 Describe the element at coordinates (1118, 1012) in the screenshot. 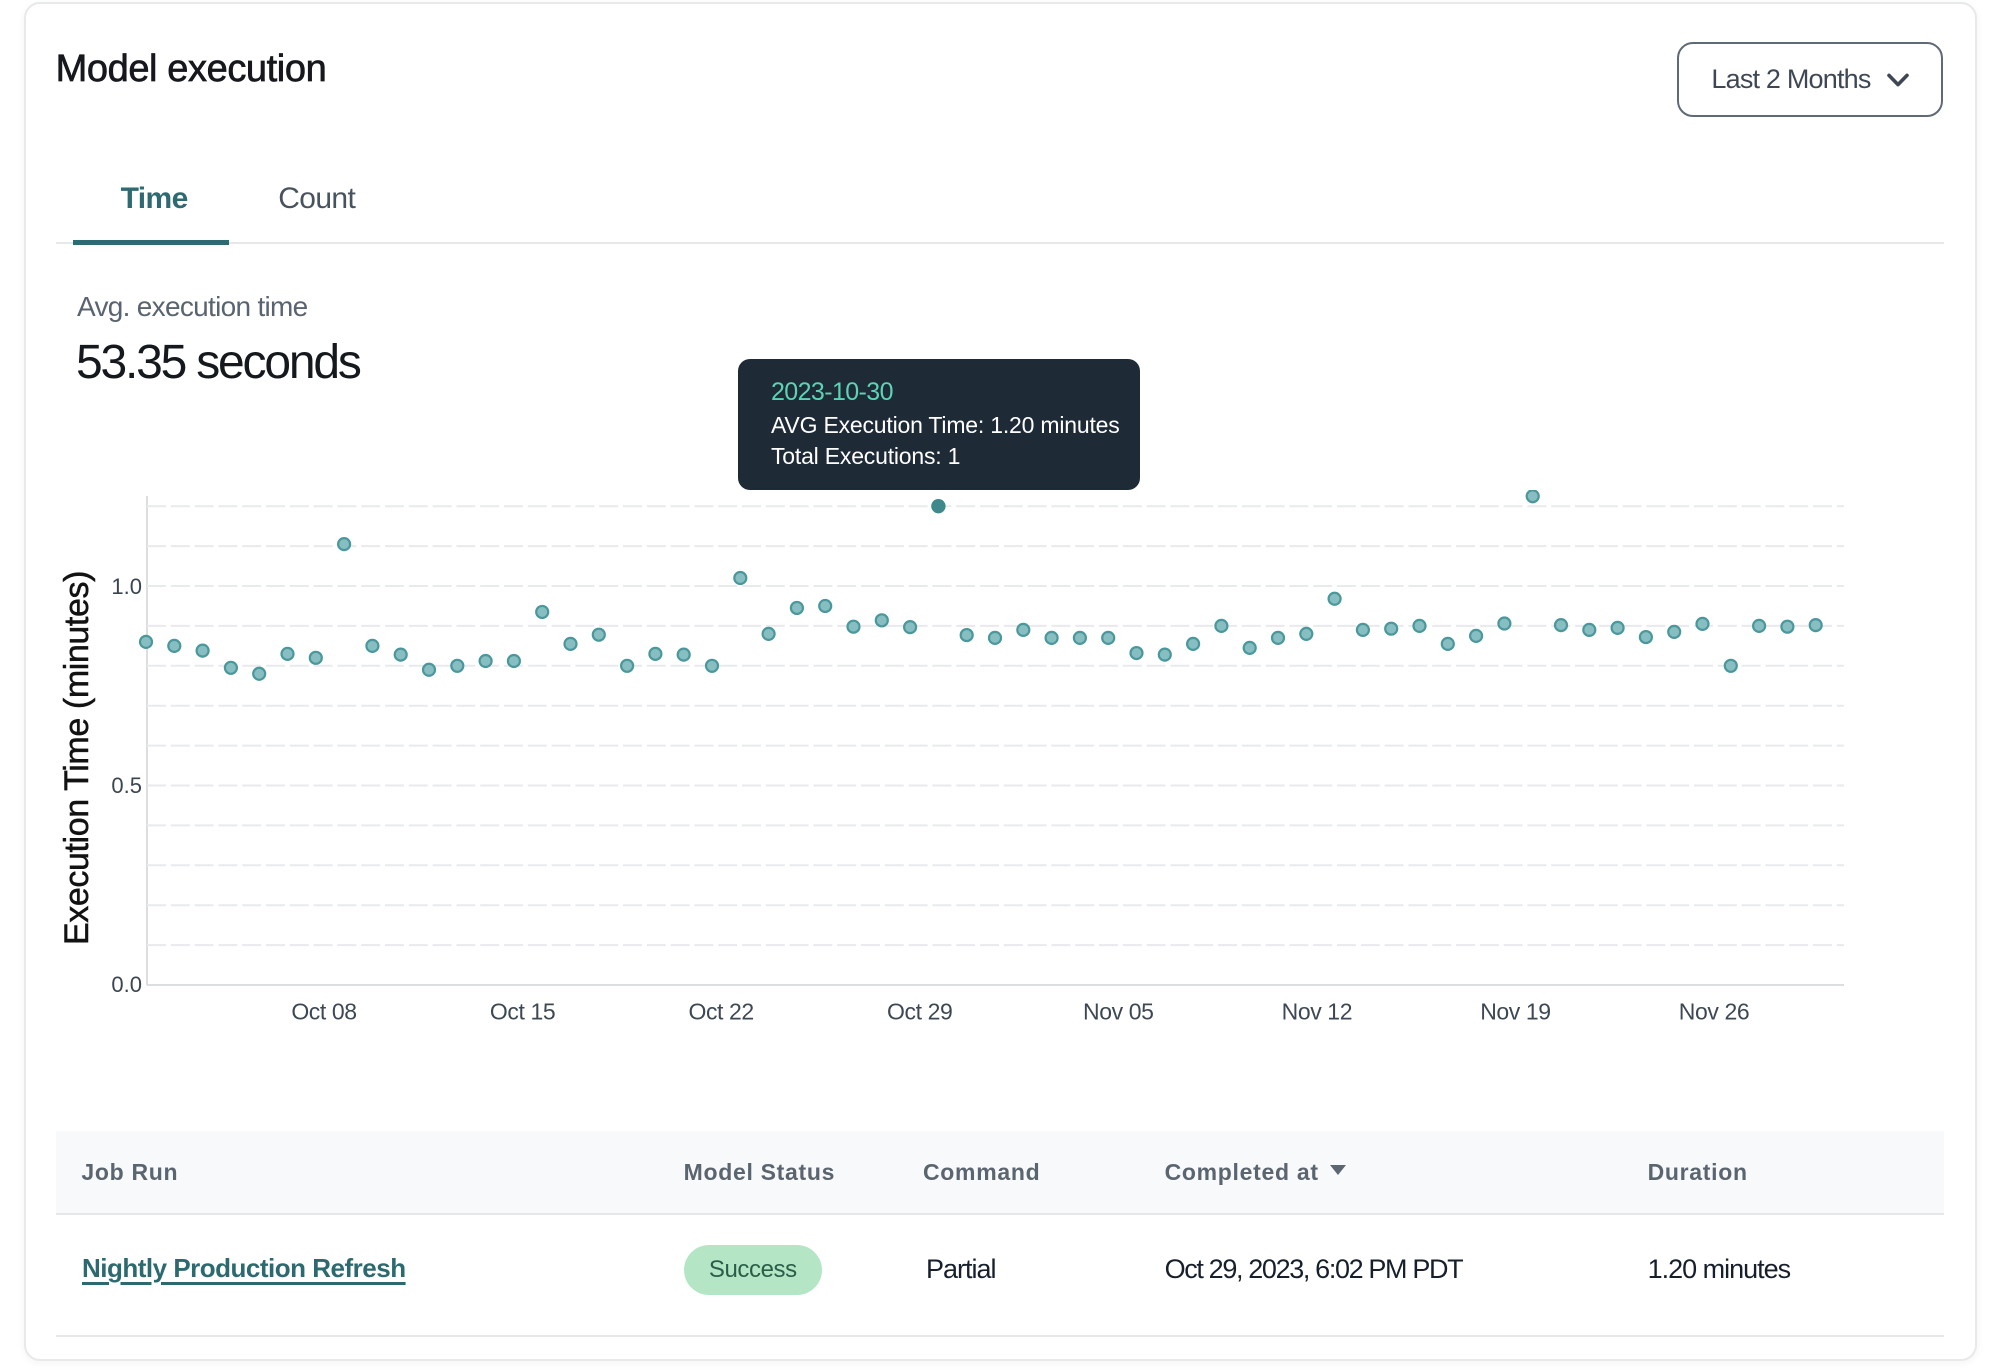

I see `svg-text: Nov 05` at that location.